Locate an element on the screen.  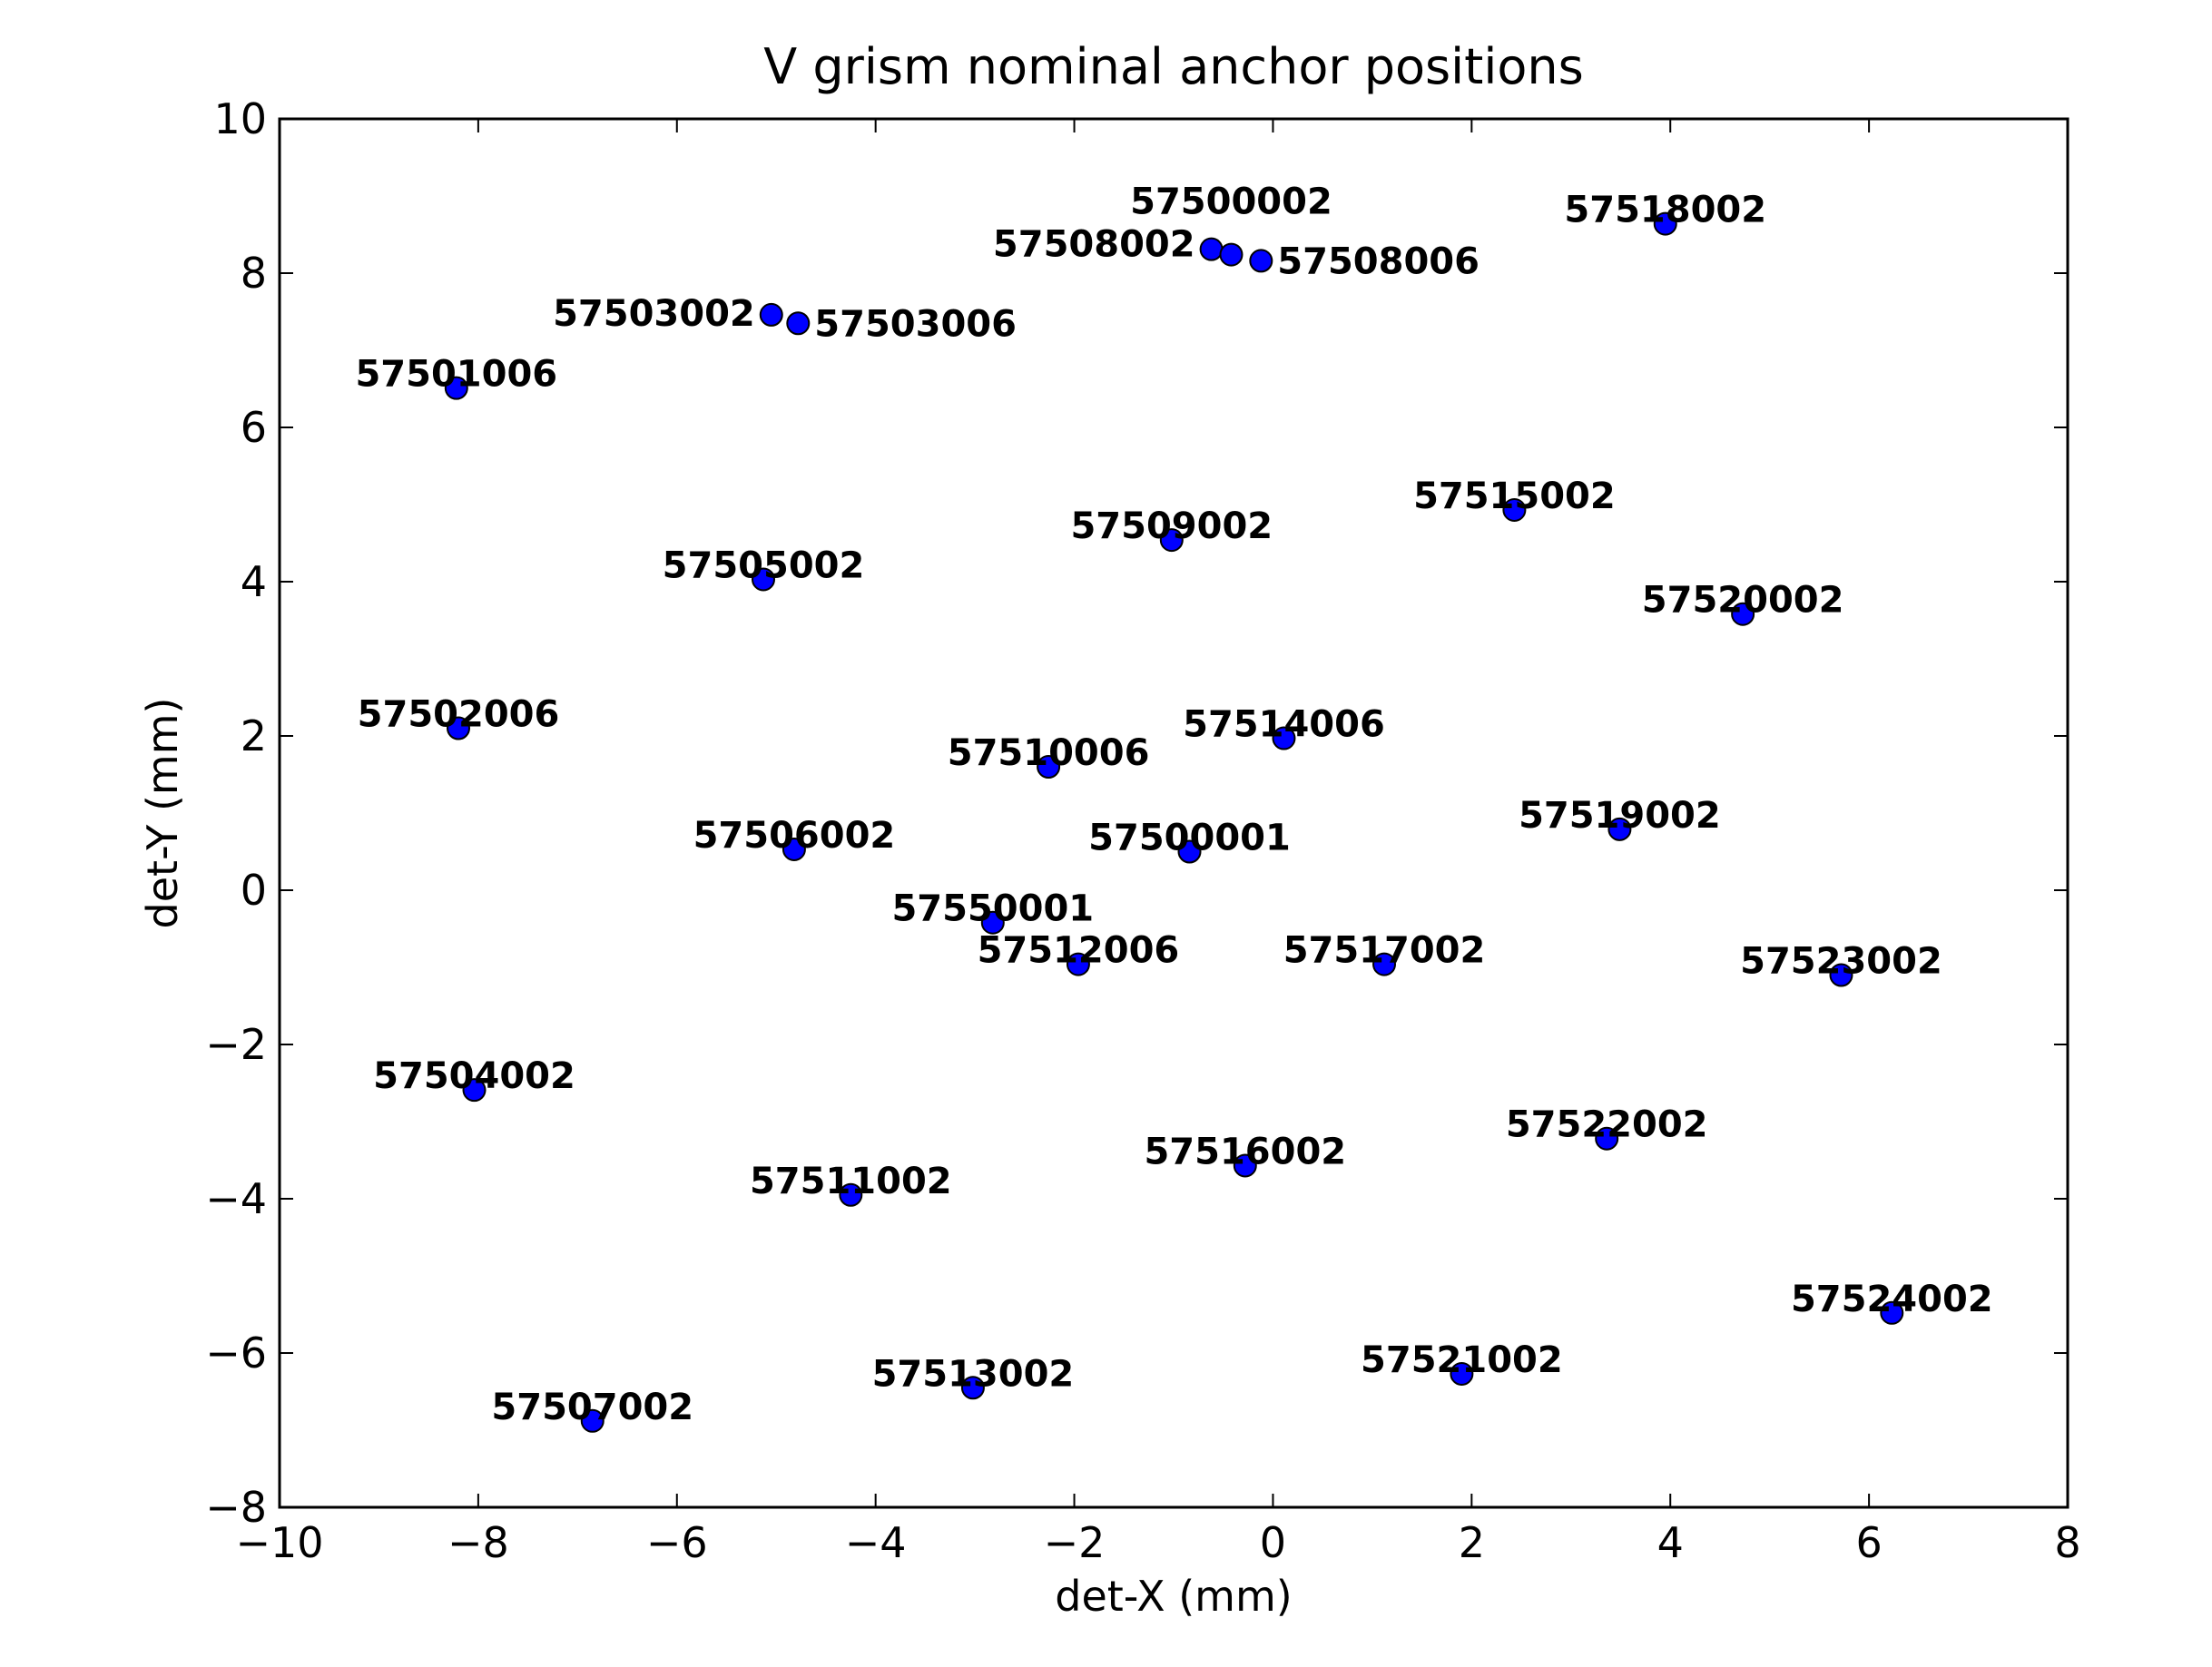
y-tick-label: 8 is located at coordinates (254, 274).